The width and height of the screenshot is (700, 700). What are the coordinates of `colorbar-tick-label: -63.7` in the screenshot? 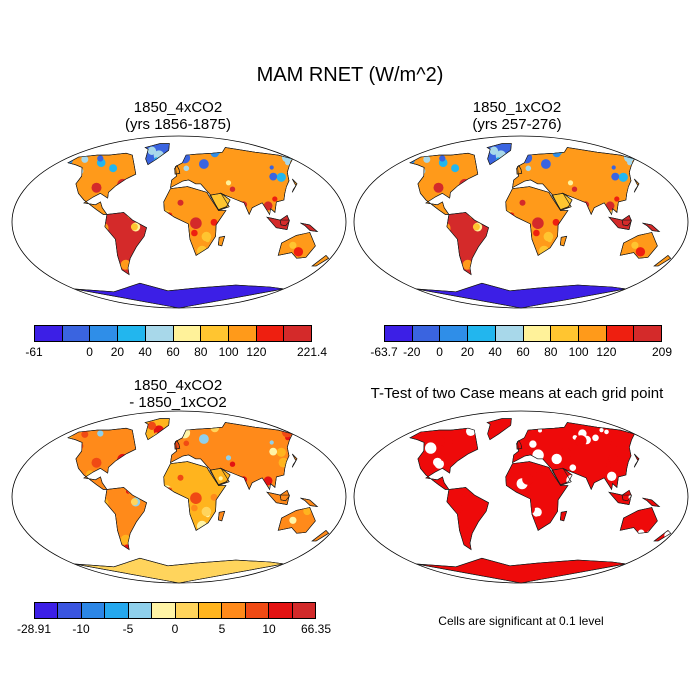 It's located at (384, 352).